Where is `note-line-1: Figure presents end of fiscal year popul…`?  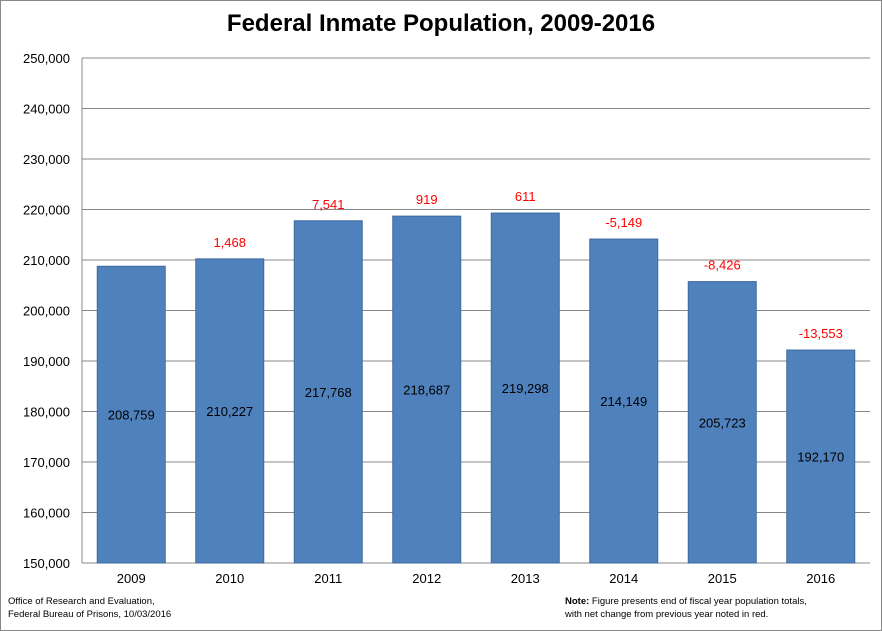
note-line-1: Figure presents end of fiscal year popul… is located at coordinates (698, 601).